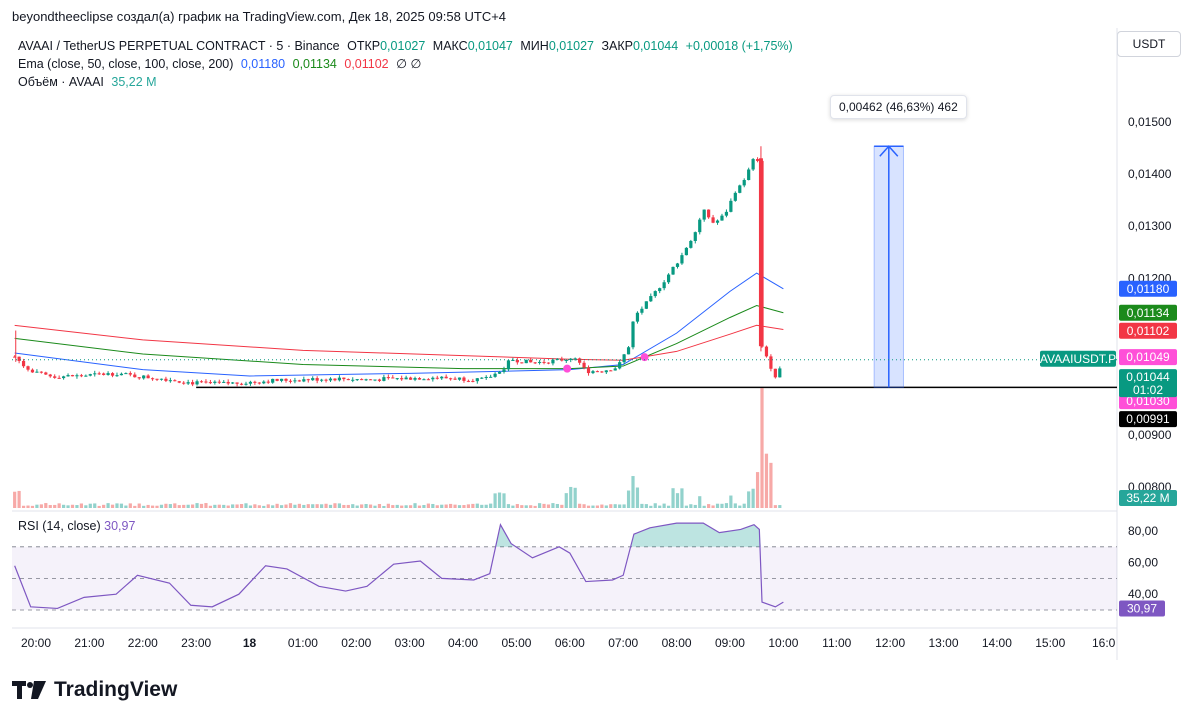 Image resolution: width=1200 pixels, height=720 pixels. I want to click on ohlc-open-value: 0,01027, so click(403, 46).